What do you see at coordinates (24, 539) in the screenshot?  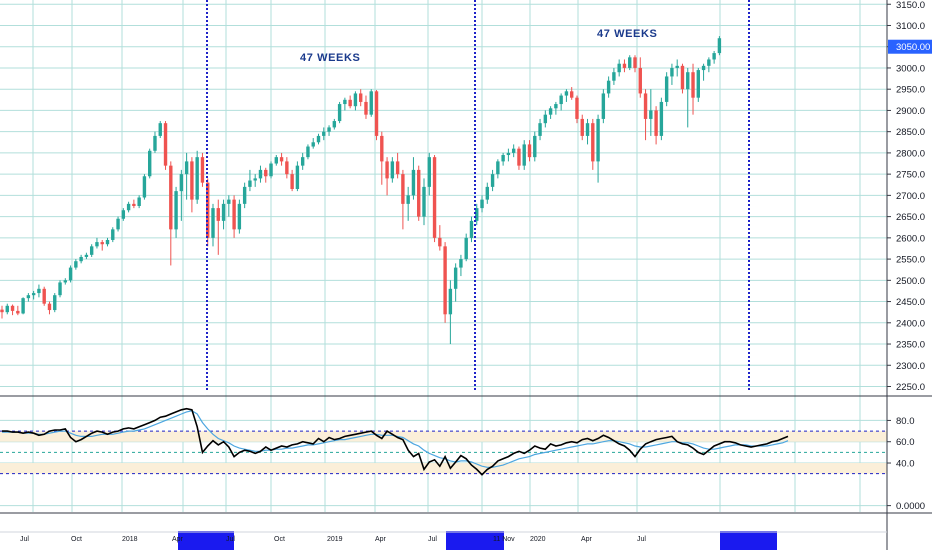 I see `time-tick-label: Jul` at bounding box center [24, 539].